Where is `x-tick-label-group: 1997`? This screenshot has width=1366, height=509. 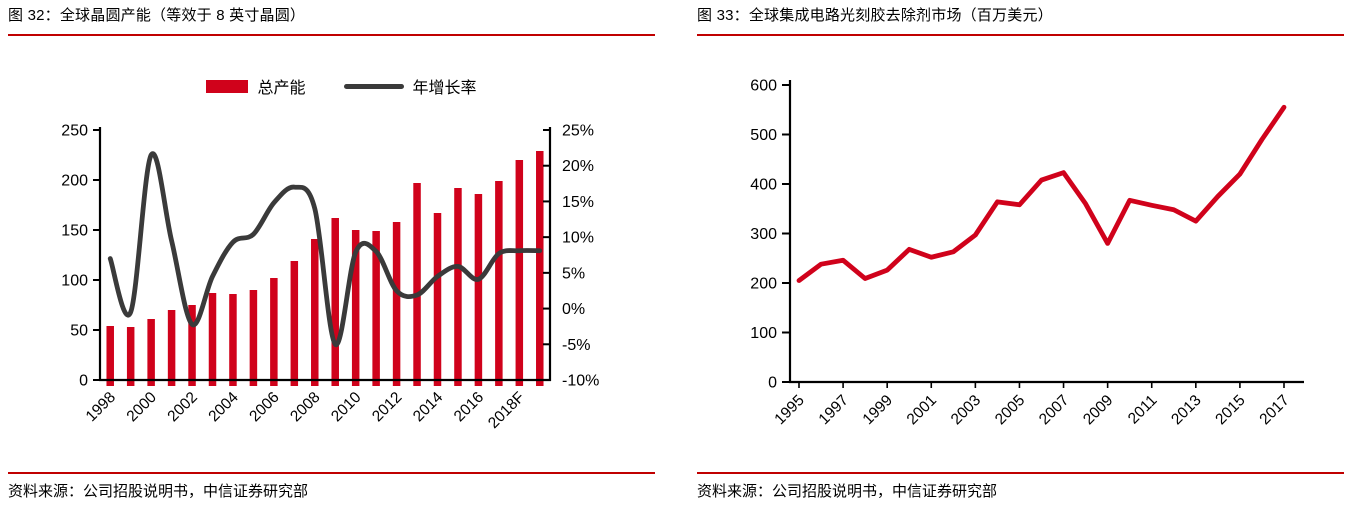 x-tick-label-group: 1997 is located at coordinates (834, 410).